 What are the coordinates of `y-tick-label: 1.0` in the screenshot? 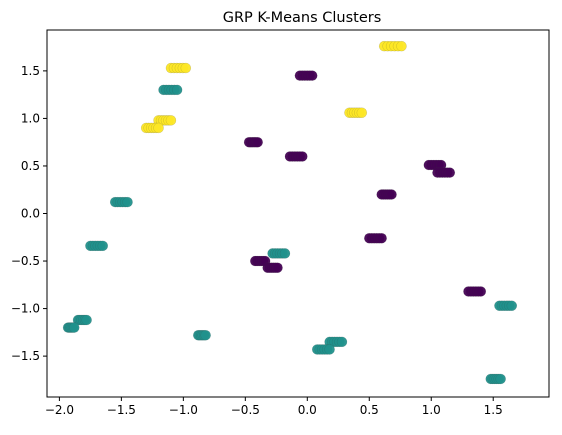 It's located at (30, 118).